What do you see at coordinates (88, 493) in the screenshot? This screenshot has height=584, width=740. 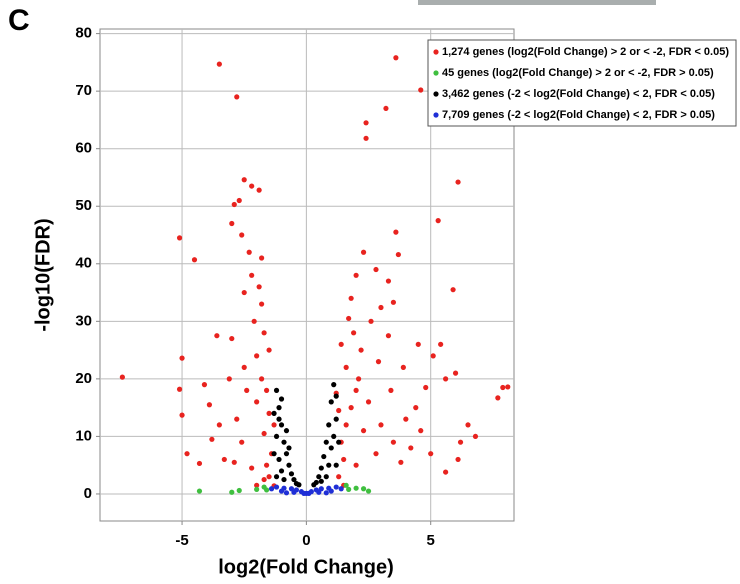 I see `y-tick-label: 0` at bounding box center [88, 493].